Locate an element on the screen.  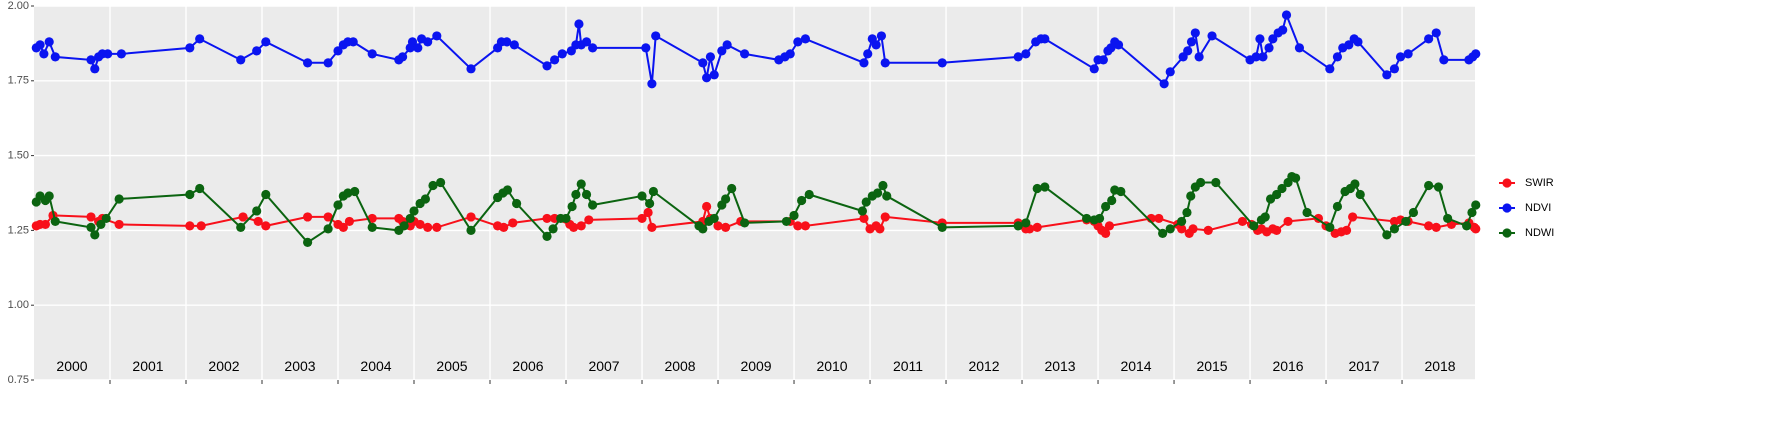
year-label: 2017 is located at coordinates (1363, 366).